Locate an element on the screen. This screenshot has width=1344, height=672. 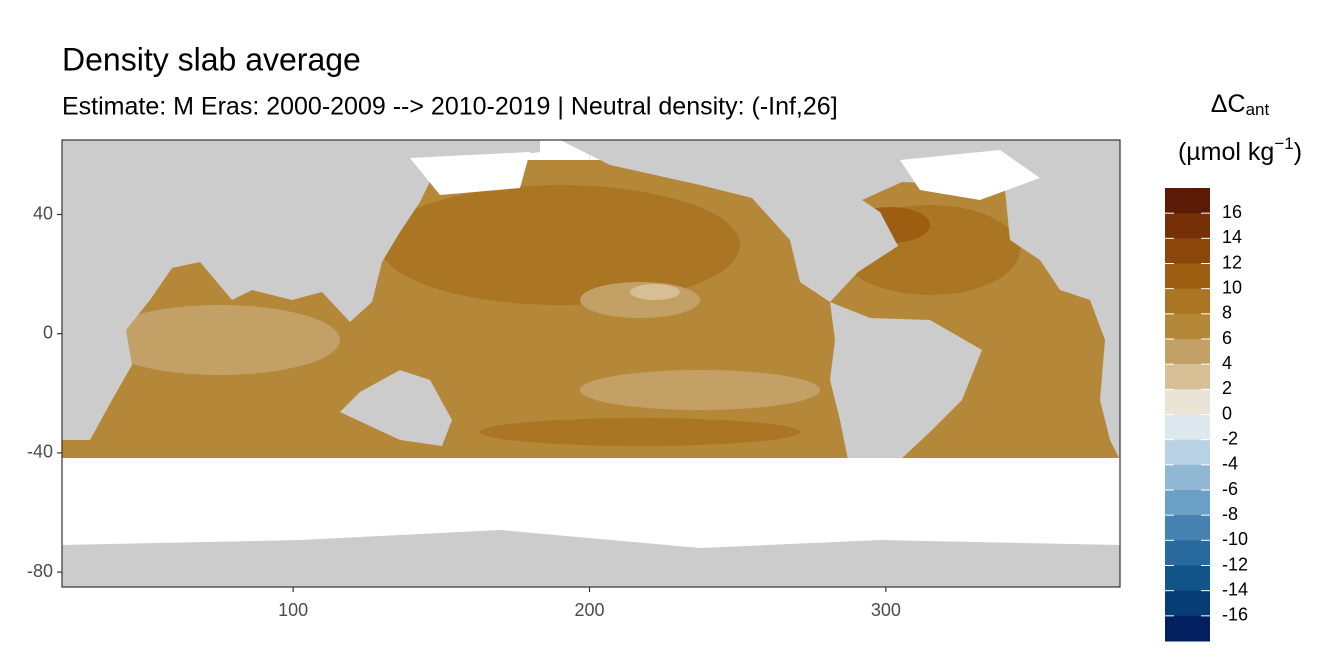
y-tick-label: -80 is located at coordinates (40, 571).